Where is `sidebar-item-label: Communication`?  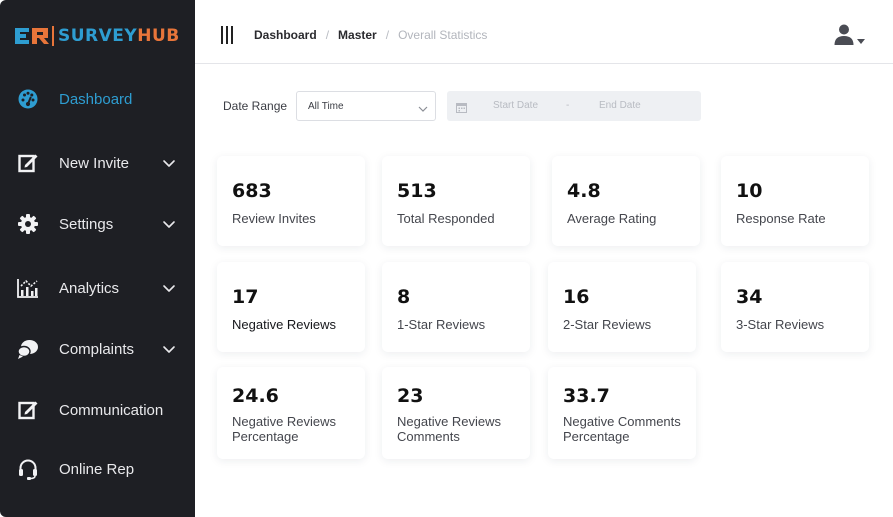
sidebar-item-label: Communication is located at coordinates (111, 410).